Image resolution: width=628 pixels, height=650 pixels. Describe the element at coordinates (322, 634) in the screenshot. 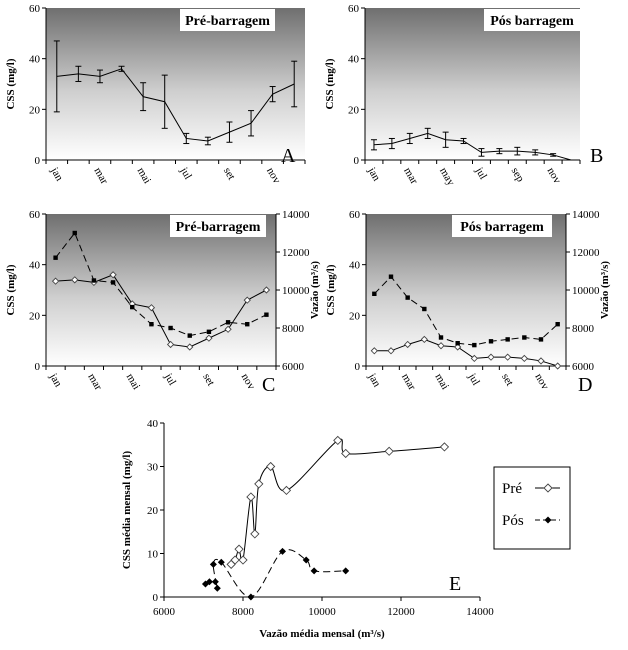

I see `x-axis-label: Vazão média mensal (m³/s)` at that location.